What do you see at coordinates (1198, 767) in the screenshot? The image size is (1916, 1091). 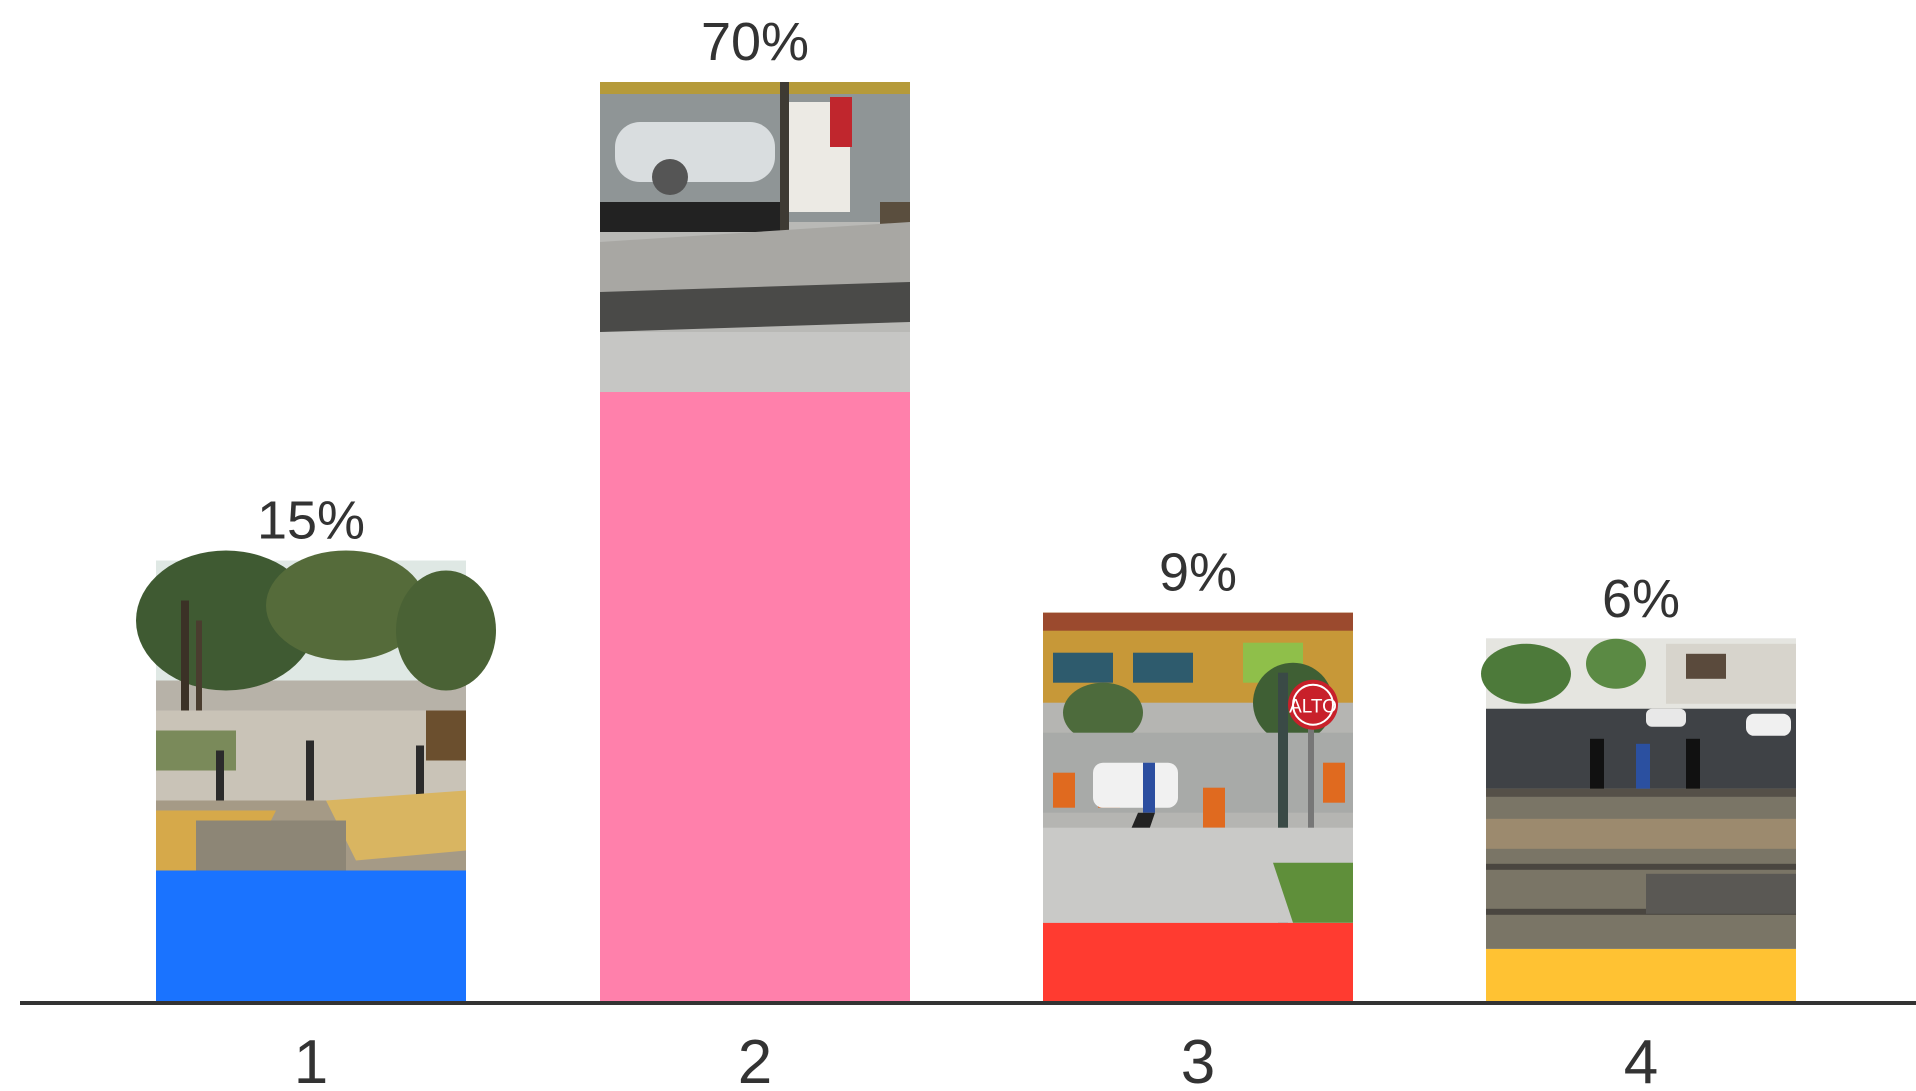 I see `crosswalk-stop-sign-photo` at bounding box center [1198, 767].